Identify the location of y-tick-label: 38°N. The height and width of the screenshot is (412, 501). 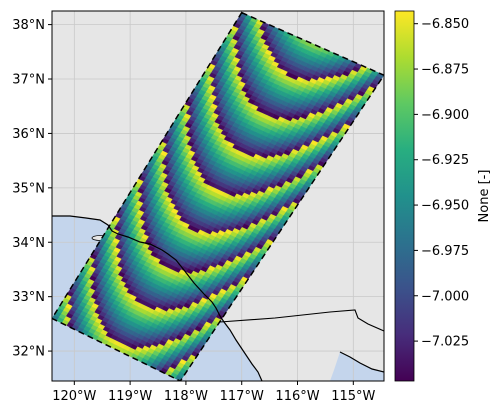
(28, 25).